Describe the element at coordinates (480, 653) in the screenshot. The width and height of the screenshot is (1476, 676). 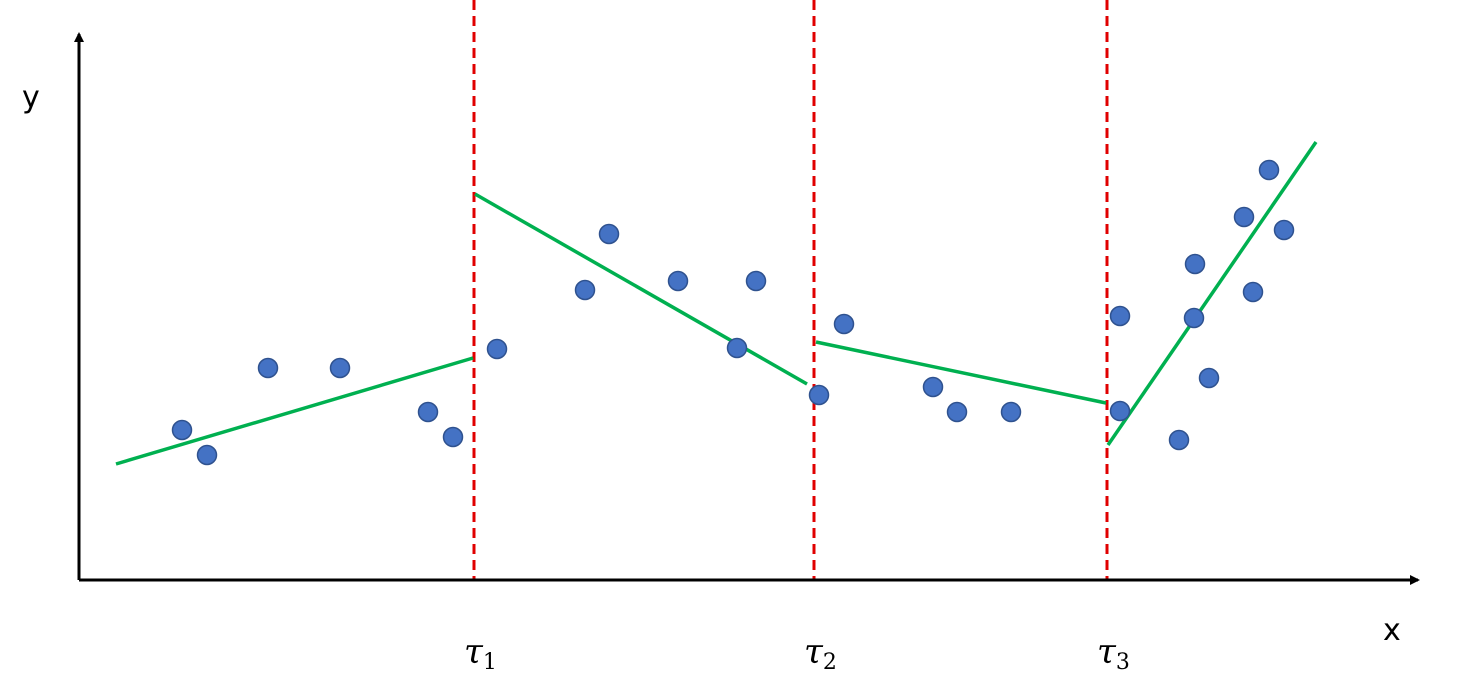
I see `change-point-label: τ1` at that location.